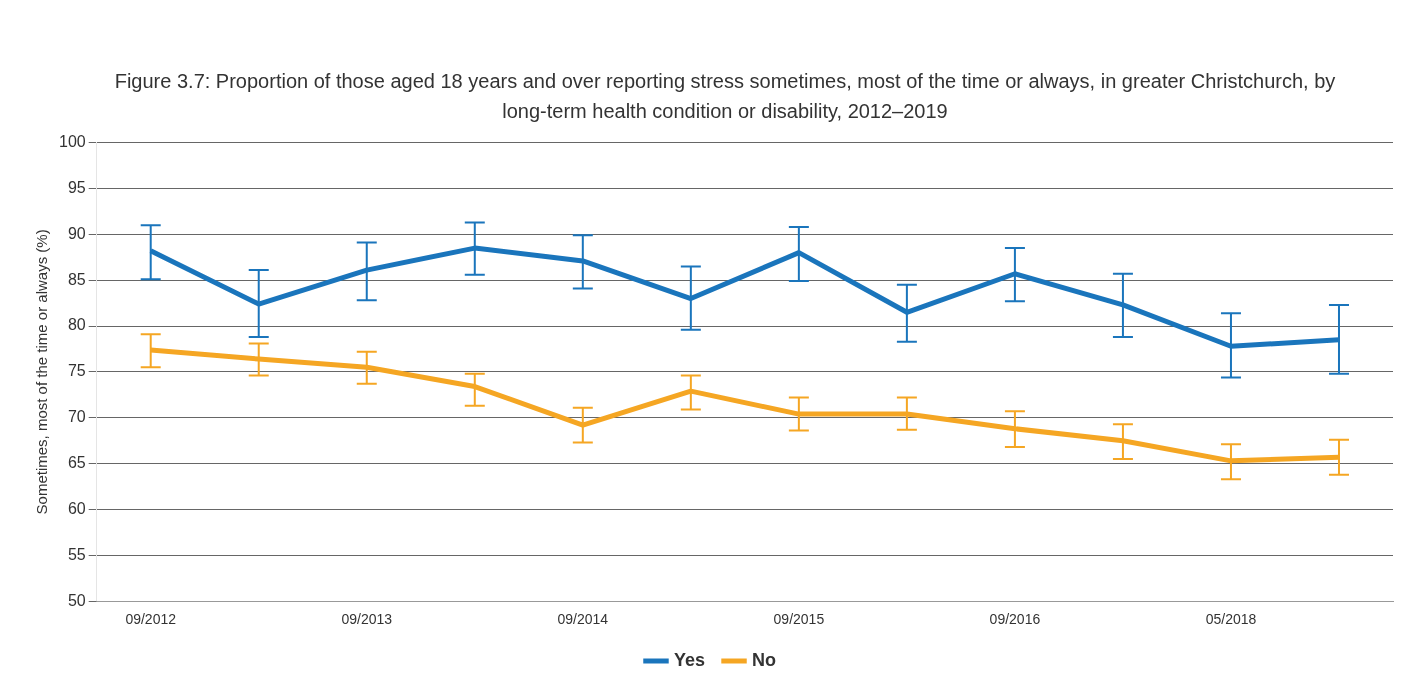 The width and height of the screenshot is (1423, 689). I want to click on y-axis-title: Sometimes, most of the time or always (%), so click(42, 372).